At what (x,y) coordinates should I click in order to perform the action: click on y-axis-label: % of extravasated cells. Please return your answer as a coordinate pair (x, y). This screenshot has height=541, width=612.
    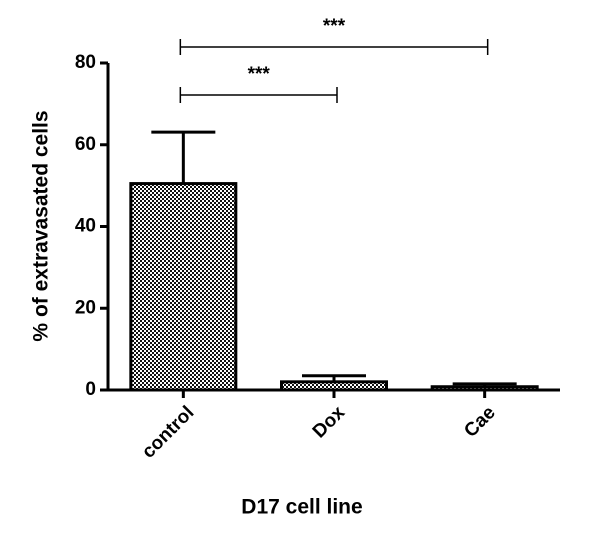
    Looking at the image, I should click on (41, 225).